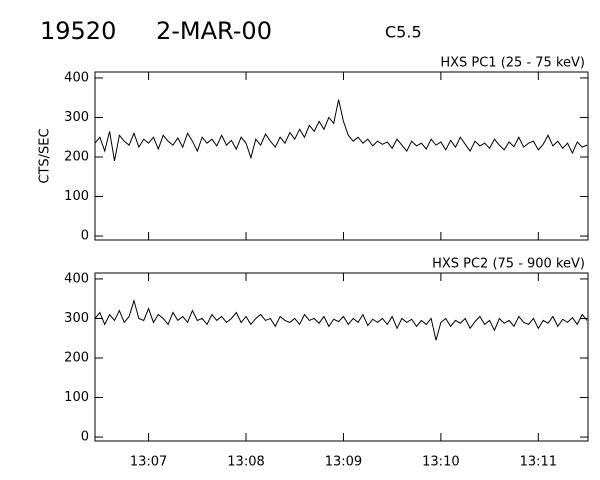 The image size is (600, 480). I want to click on event-id: 19520, so click(78, 31).